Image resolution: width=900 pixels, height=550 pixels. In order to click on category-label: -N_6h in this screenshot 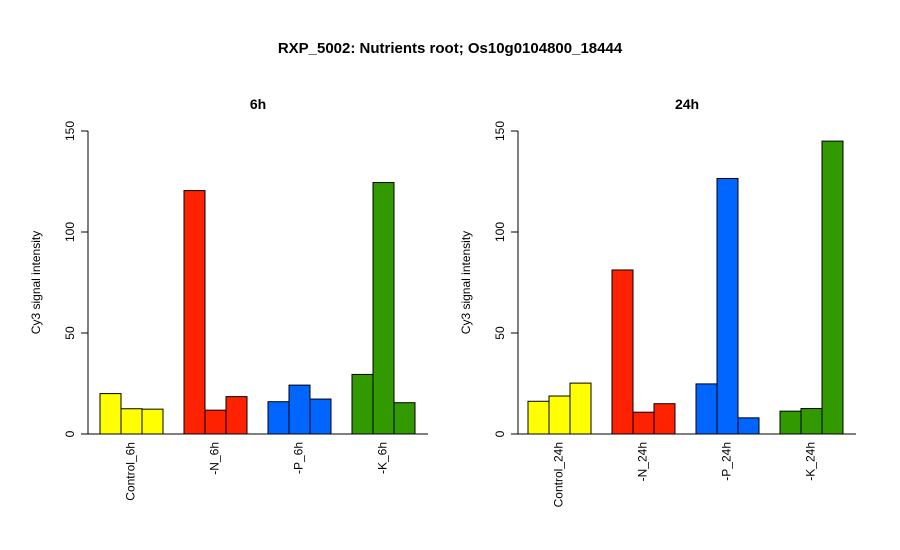, I will do `click(215, 458)`.